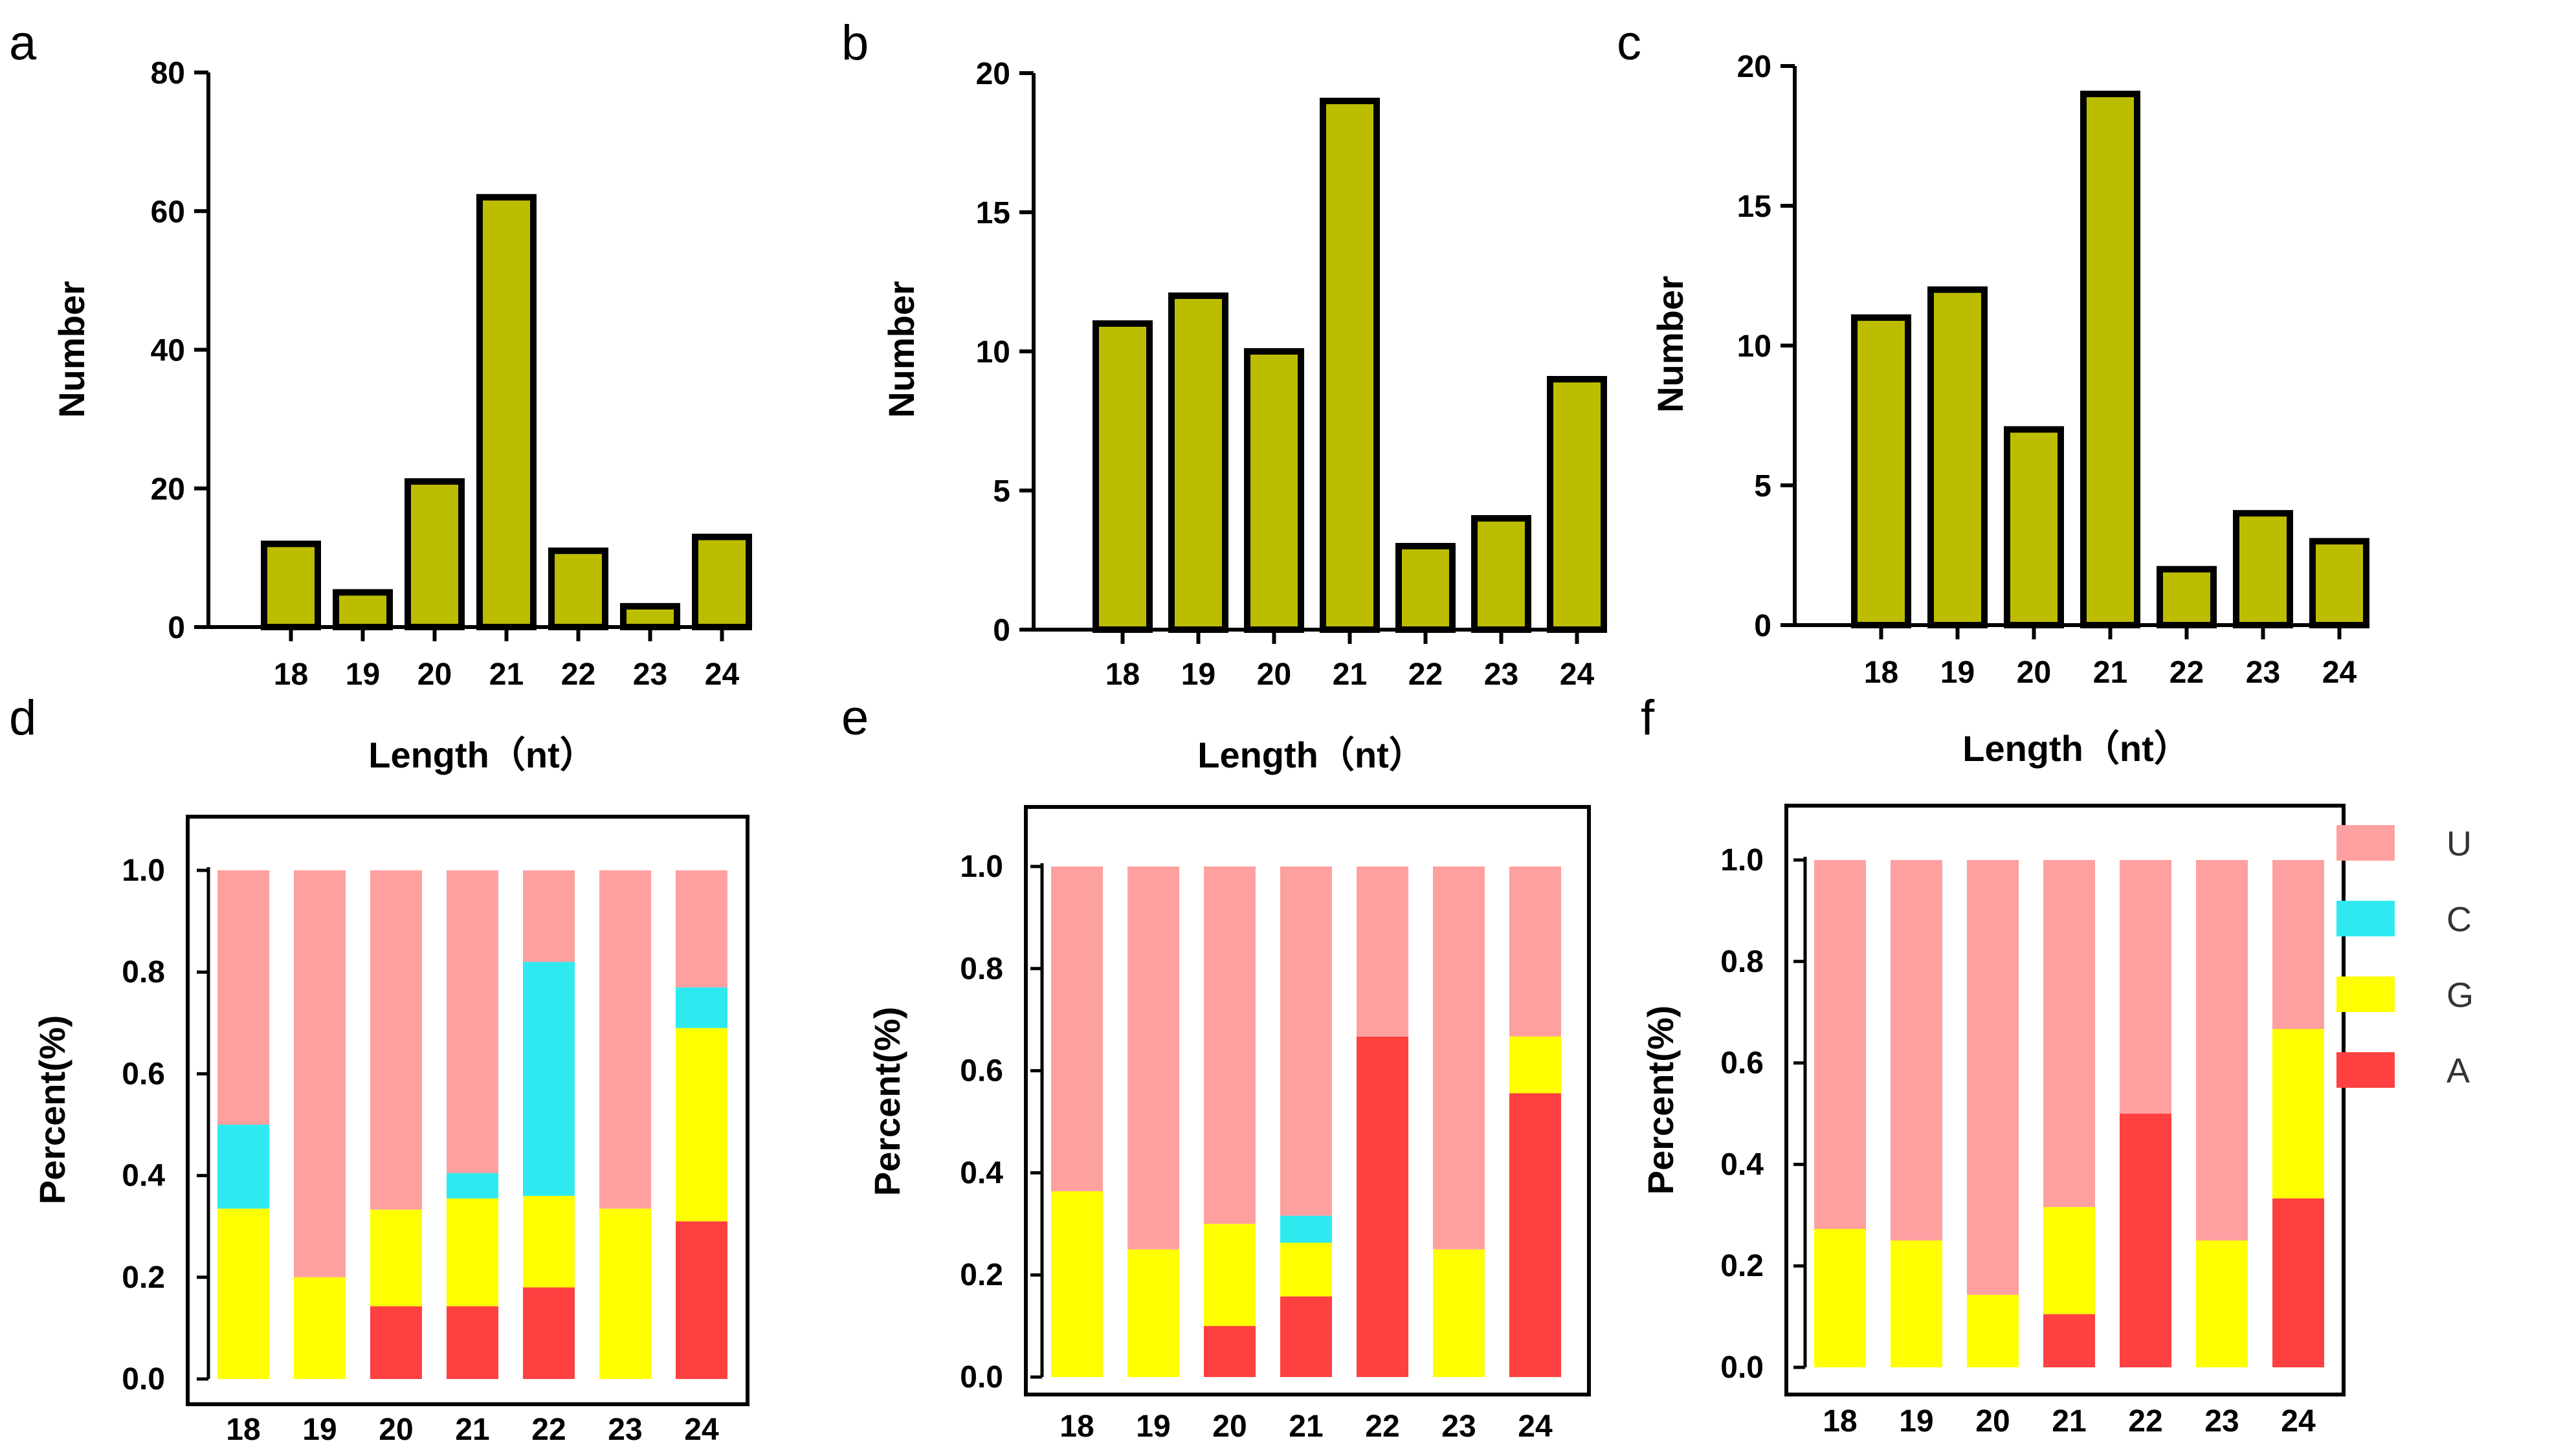 The width and height of the screenshot is (2563, 1456). I want to click on chart-f-y-tick-label: 0.8, so click(1742, 962).